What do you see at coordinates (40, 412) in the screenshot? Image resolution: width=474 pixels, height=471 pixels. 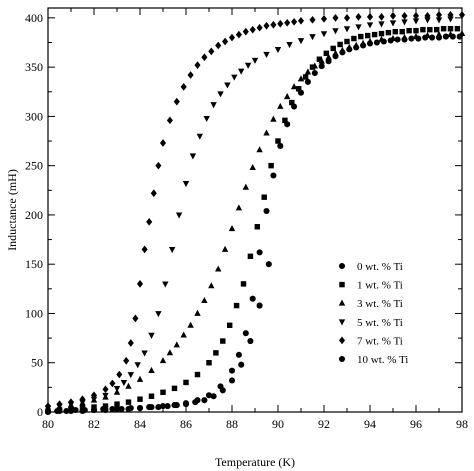 I see `y-tick-label: 0` at bounding box center [40, 412].